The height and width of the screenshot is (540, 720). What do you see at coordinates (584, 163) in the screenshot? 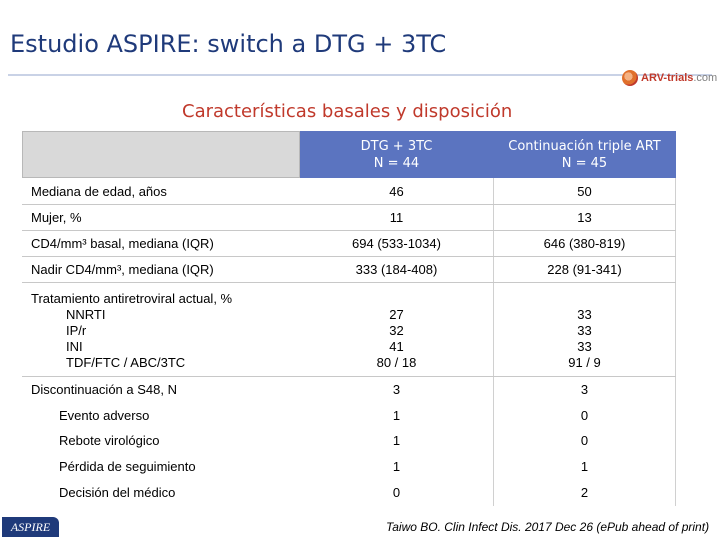
I see `header-triple-art-n: N = 45` at bounding box center [584, 163].